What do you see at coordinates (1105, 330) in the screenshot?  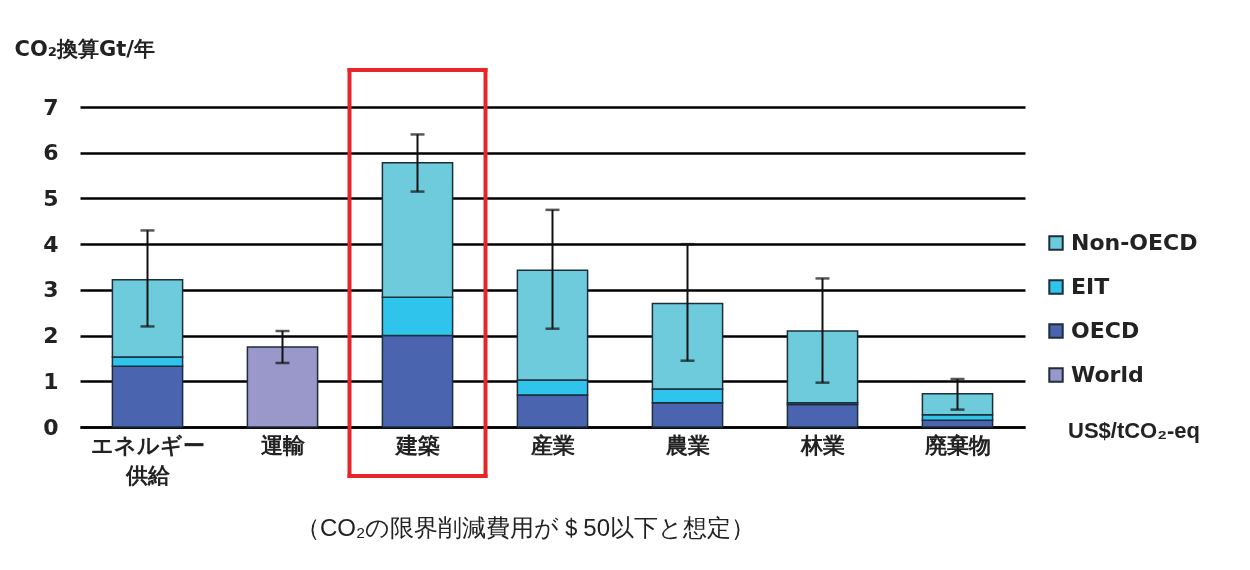 I see `legend-label: OECD` at bounding box center [1105, 330].